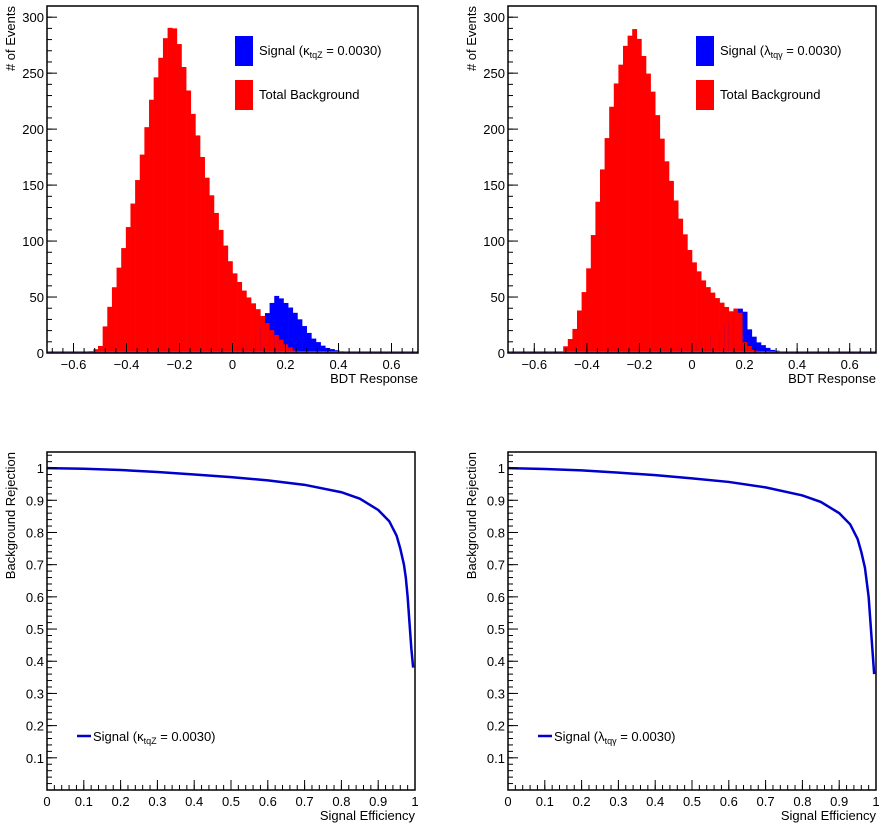  Describe the element at coordinates (35, 726) in the screenshot. I see `y-tick-label: 0.2` at that location.